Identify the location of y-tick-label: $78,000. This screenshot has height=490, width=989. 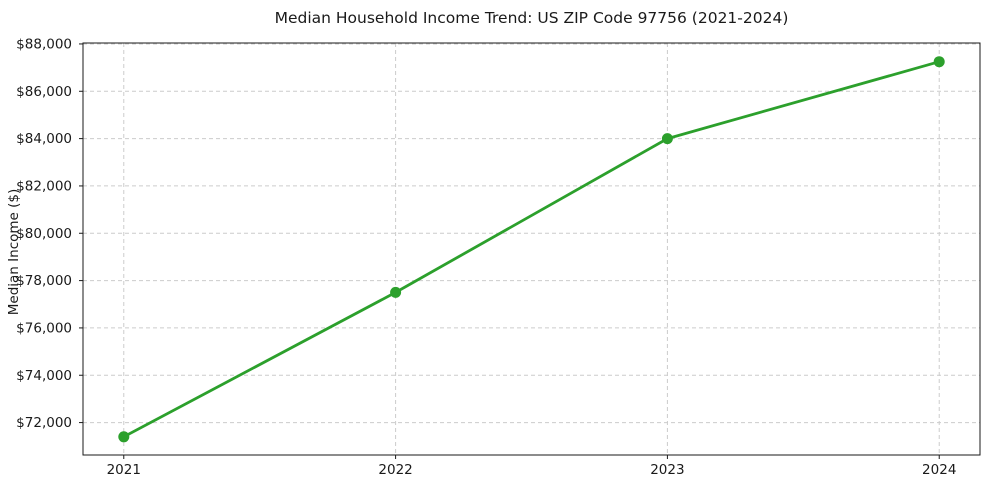
(44, 281).